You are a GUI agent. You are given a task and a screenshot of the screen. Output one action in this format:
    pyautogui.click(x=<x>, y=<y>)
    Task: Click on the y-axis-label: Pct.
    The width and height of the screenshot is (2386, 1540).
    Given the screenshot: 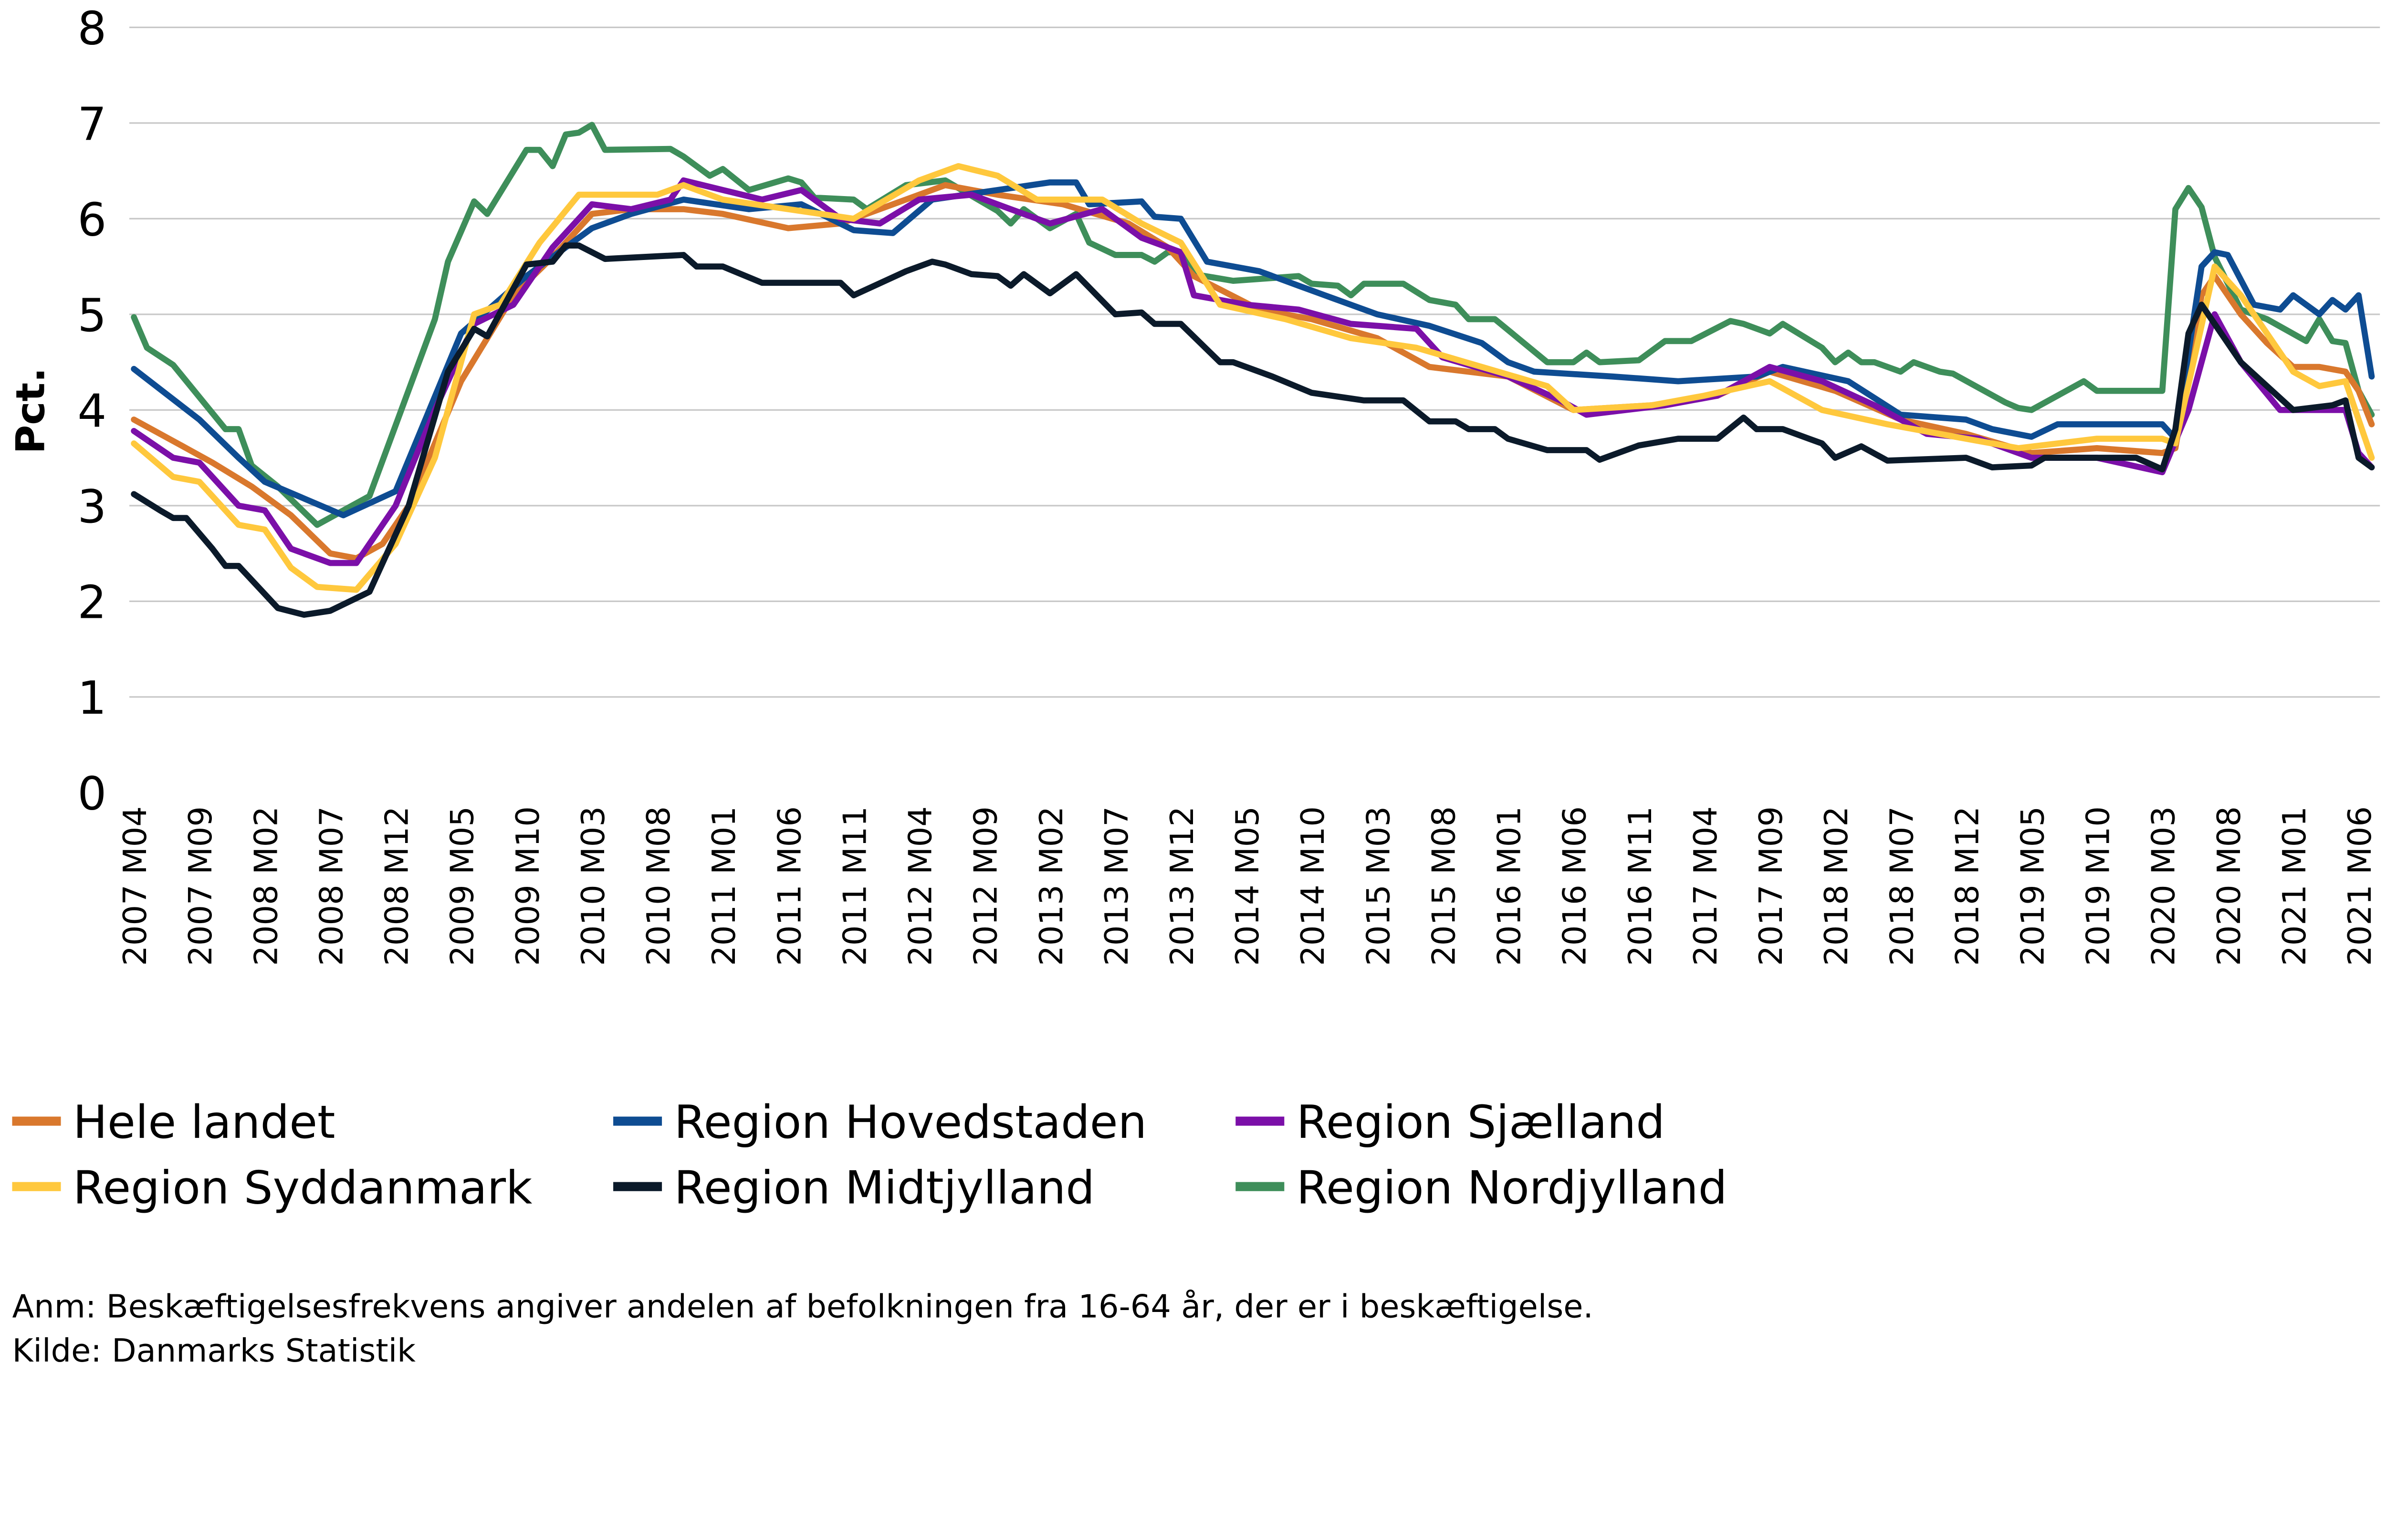 What is the action you would take?
    pyautogui.click(x=30, y=411)
    